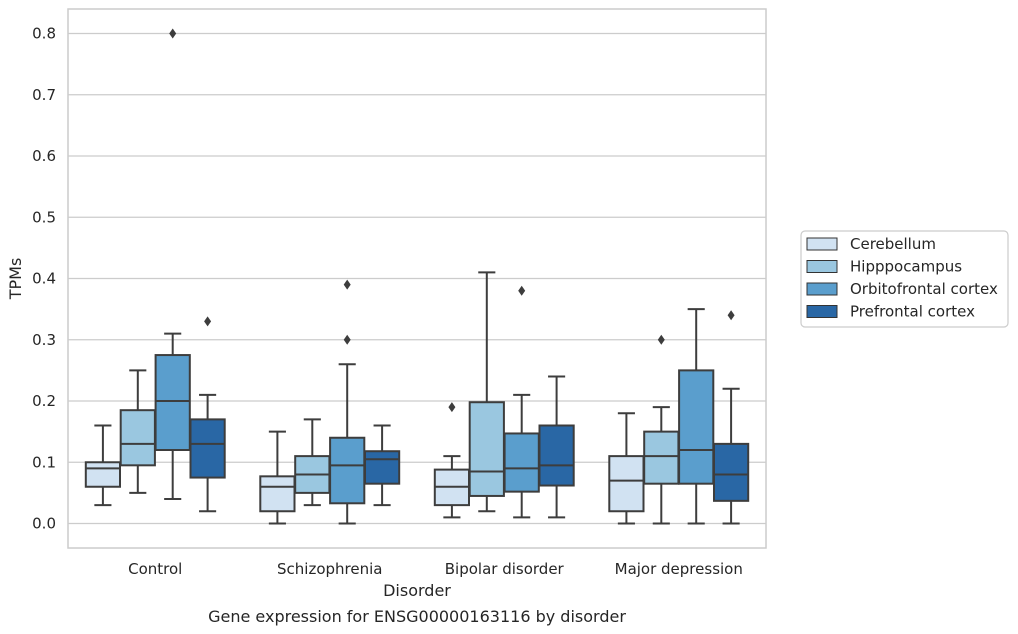 This screenshot has width=1018, height=634. What do you see at coordinates (44, 34) in the screenshot?
I see `y-tick-label: 0.8` at bounding box center [44, 34].